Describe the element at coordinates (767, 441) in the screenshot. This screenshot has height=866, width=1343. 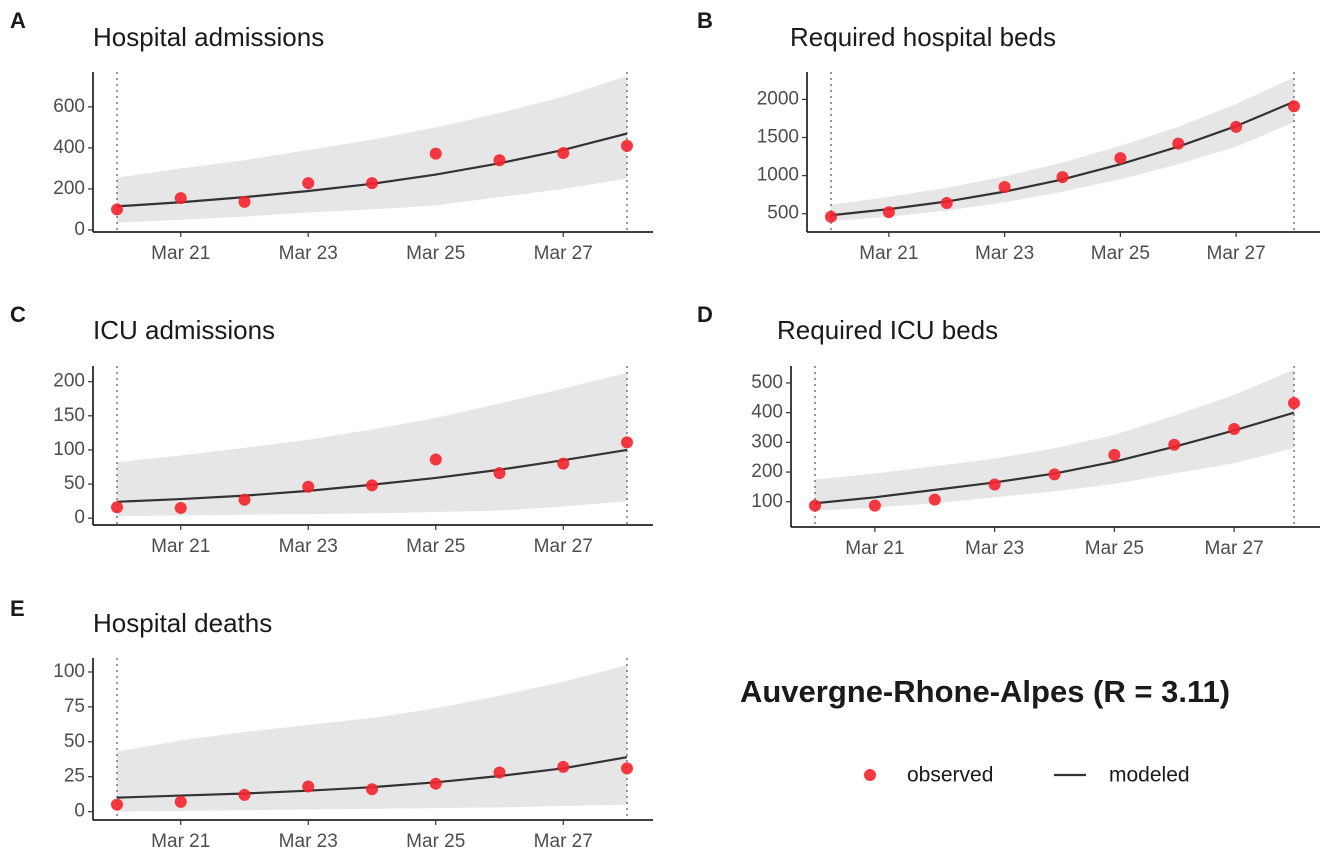
I see `y-tick-label: 300` at that location.